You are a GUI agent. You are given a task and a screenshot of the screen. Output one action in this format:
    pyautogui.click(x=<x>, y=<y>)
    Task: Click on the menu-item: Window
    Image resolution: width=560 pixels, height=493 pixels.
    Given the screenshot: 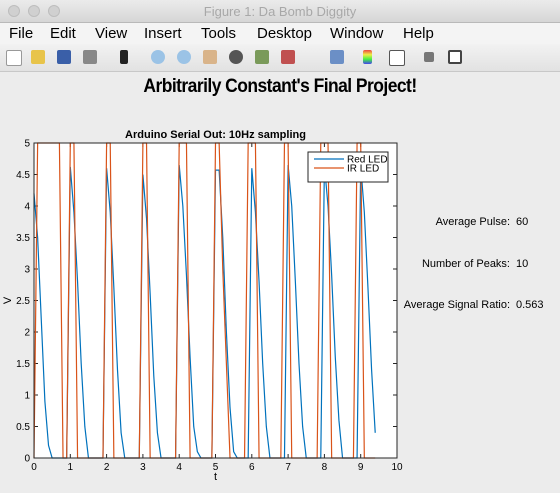 What is the action you would take?
    pyautogui.click(x=357, y=33)
    